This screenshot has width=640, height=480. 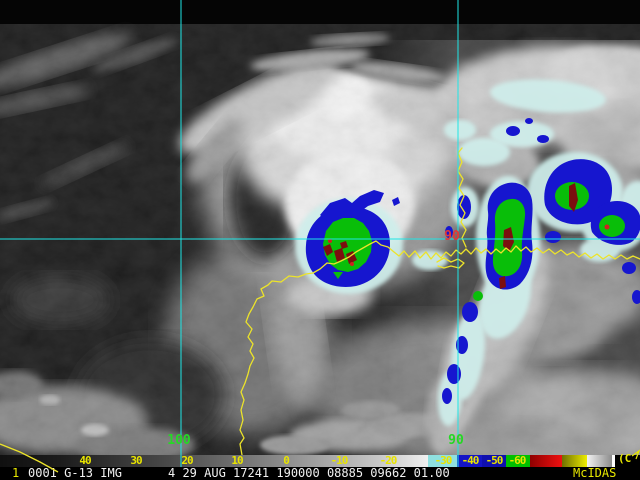 I want to click on longitude-label-90: 90, so click(x=456, y=440).